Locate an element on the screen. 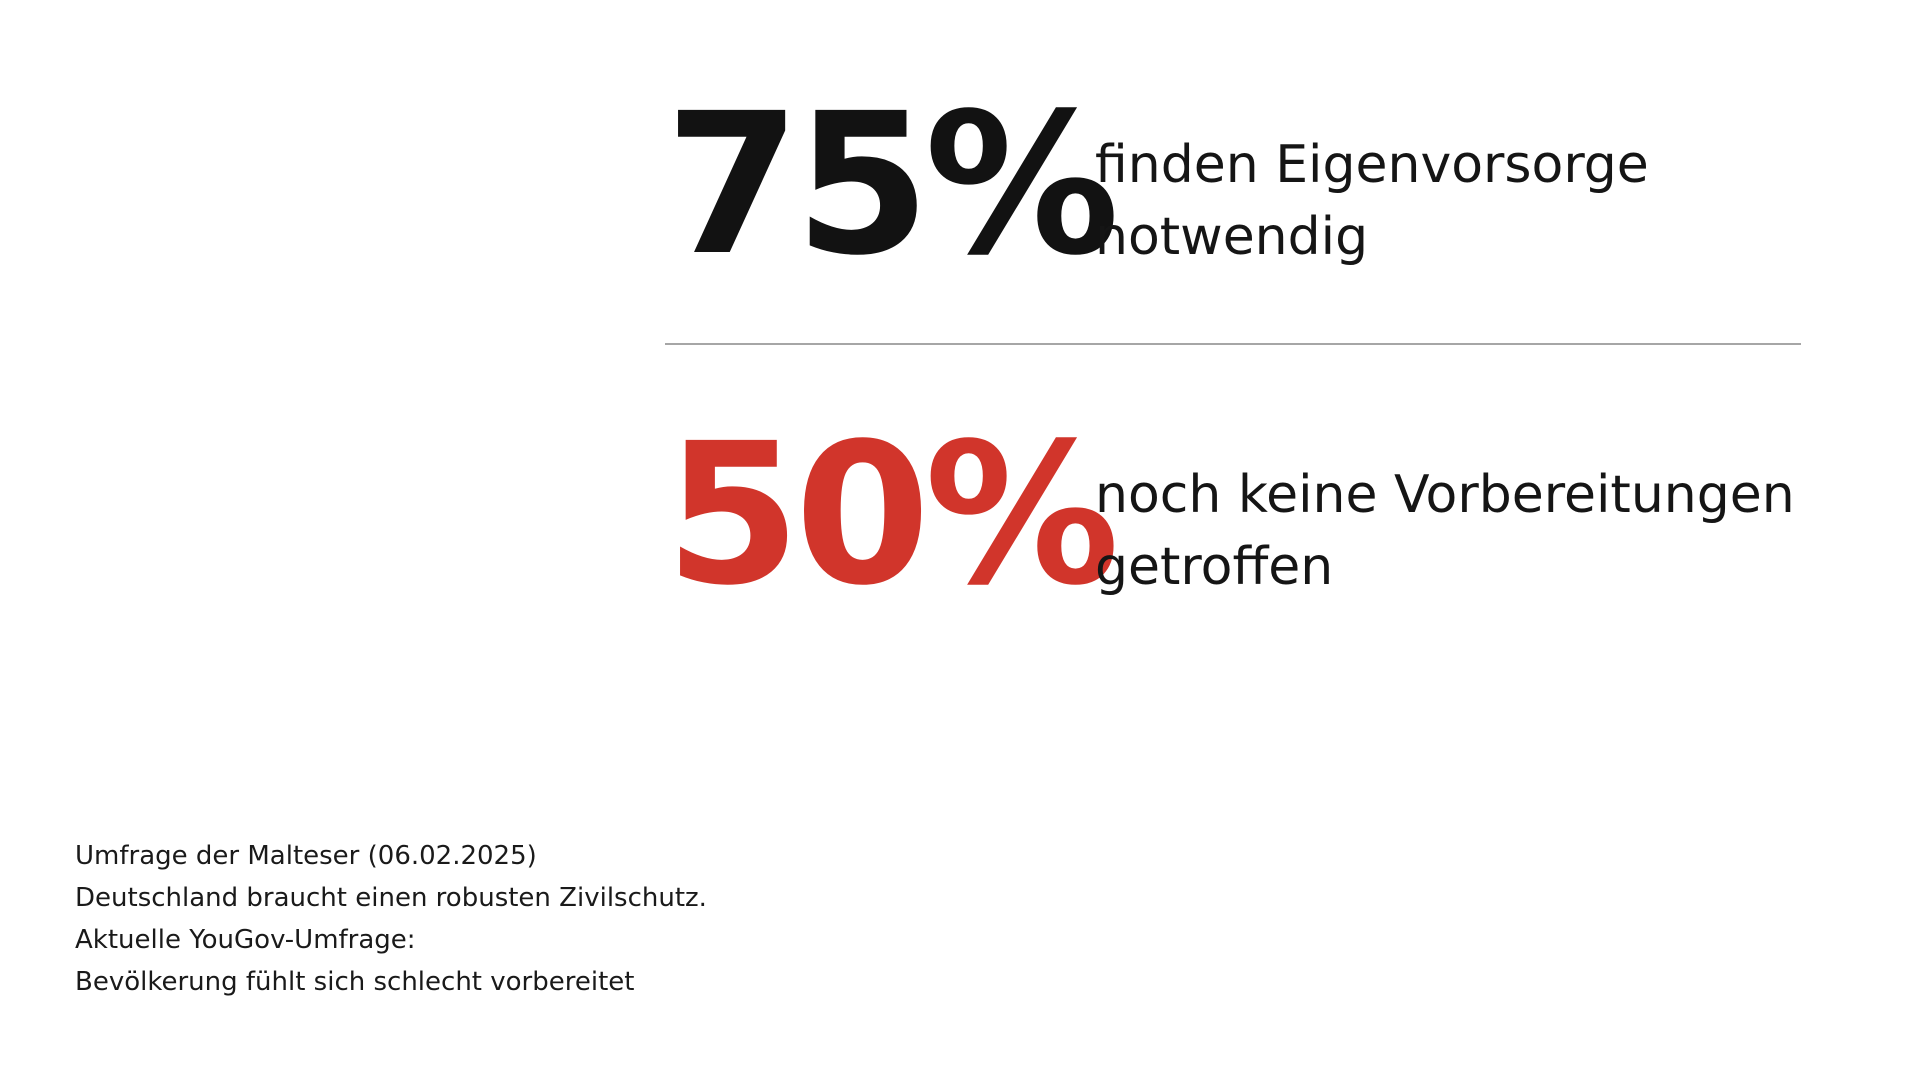 This screenshot has width=1920, height=1080. stat-description: noch keine Vorbereitungen getroffen is located at coordinates (1445, 531).